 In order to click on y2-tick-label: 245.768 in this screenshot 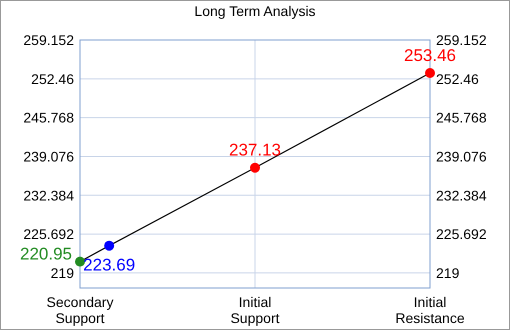, I will do `click(461, 118)`.